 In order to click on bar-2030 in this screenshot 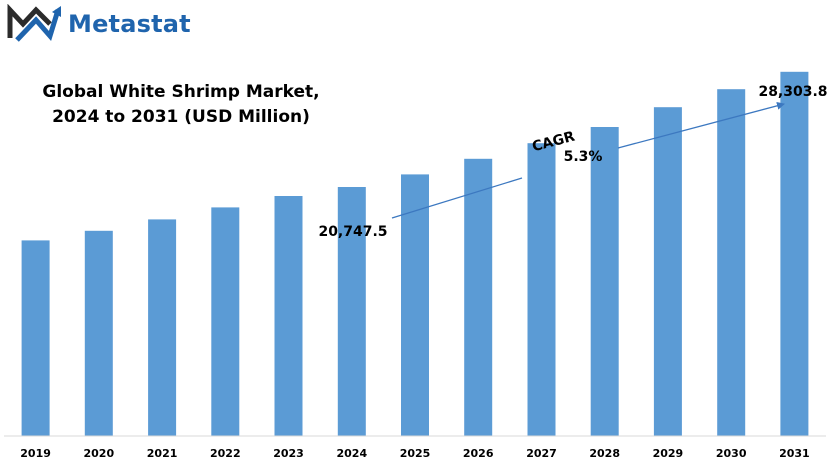, I will do `click(731, 262)`.